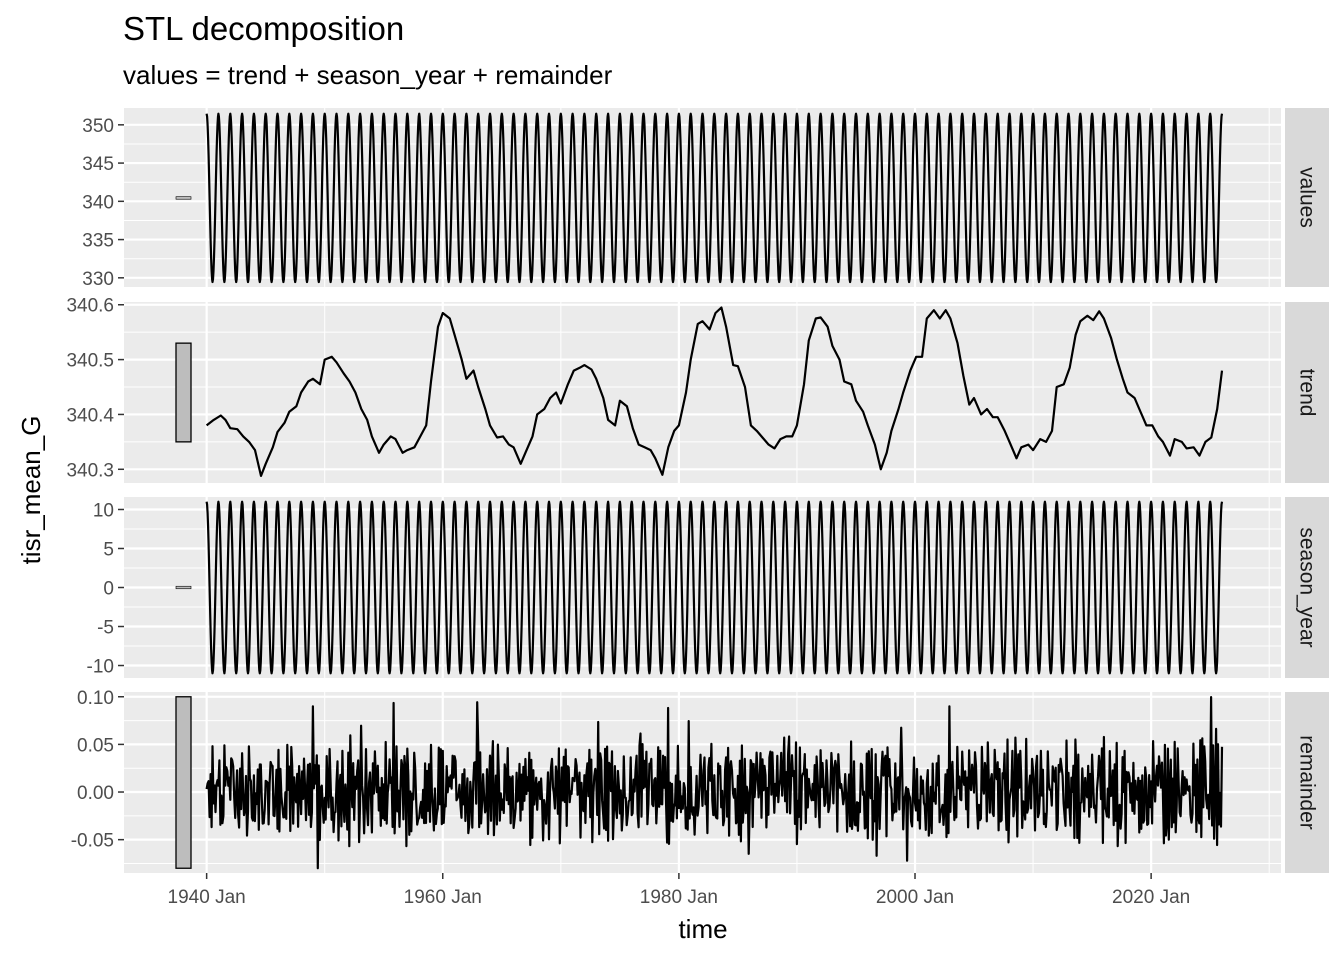  I want to click on series-line-values, so click(714, 198).